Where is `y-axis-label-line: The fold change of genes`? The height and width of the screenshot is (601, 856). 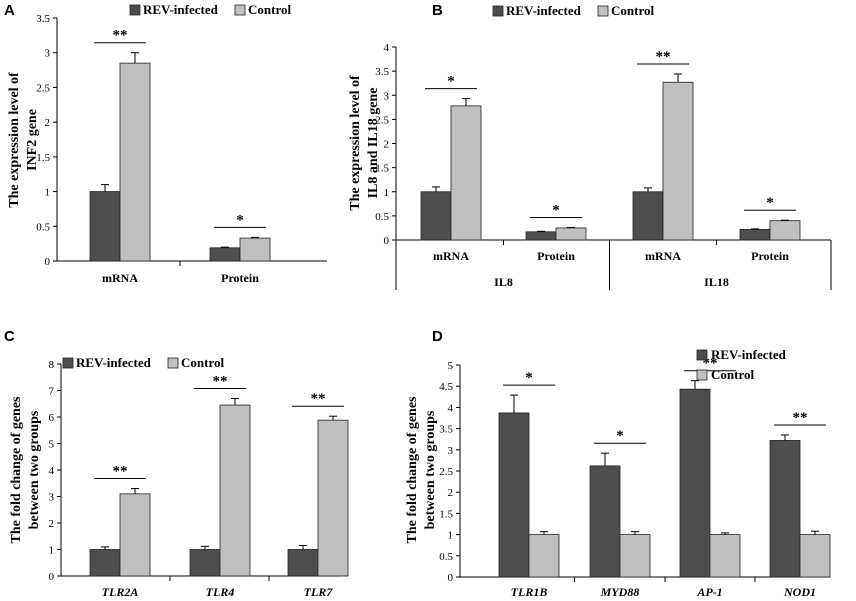
y-axis-label-line: The fold change of genes is located at coordinates (412, 470).